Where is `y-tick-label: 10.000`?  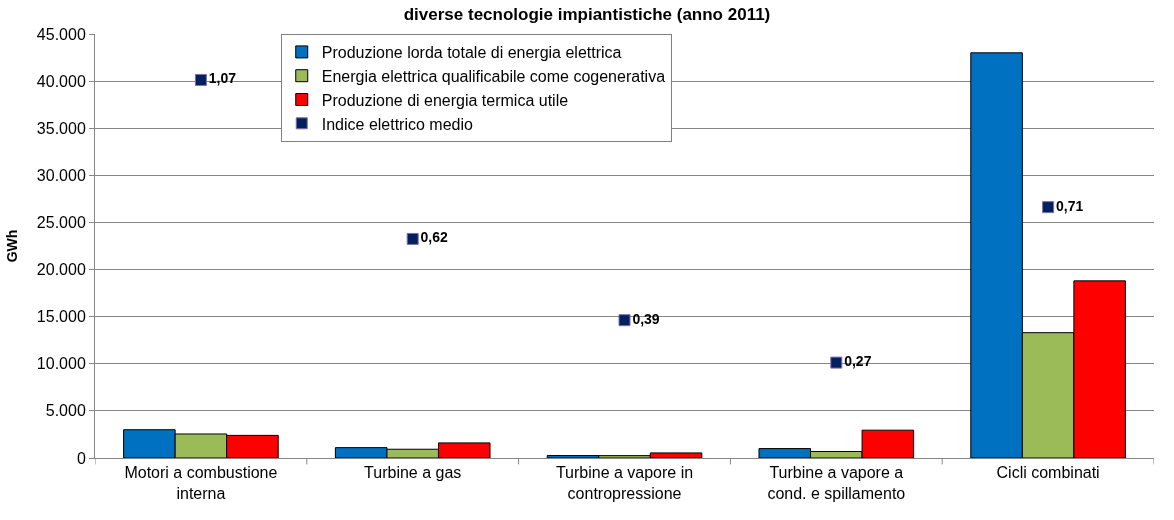 y-tick-label: 10.000 is located at coordinates (61, 364).